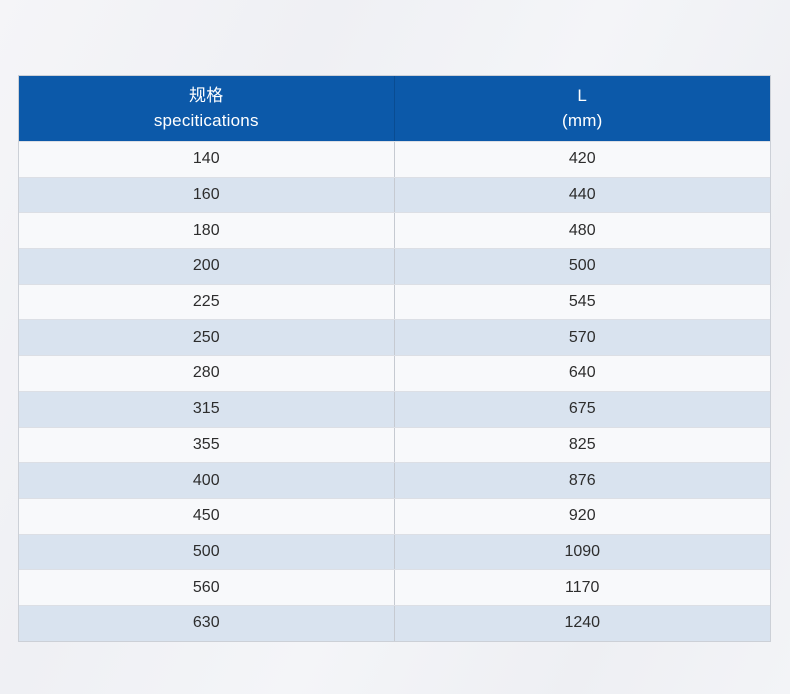 Image resolution: width=790 pixels, height=694 pixels. What do you see at coordinates (207, 108) in the screenshot?
I see `header-spec-column: 规格 specitications` at bounding box center [207, 108].